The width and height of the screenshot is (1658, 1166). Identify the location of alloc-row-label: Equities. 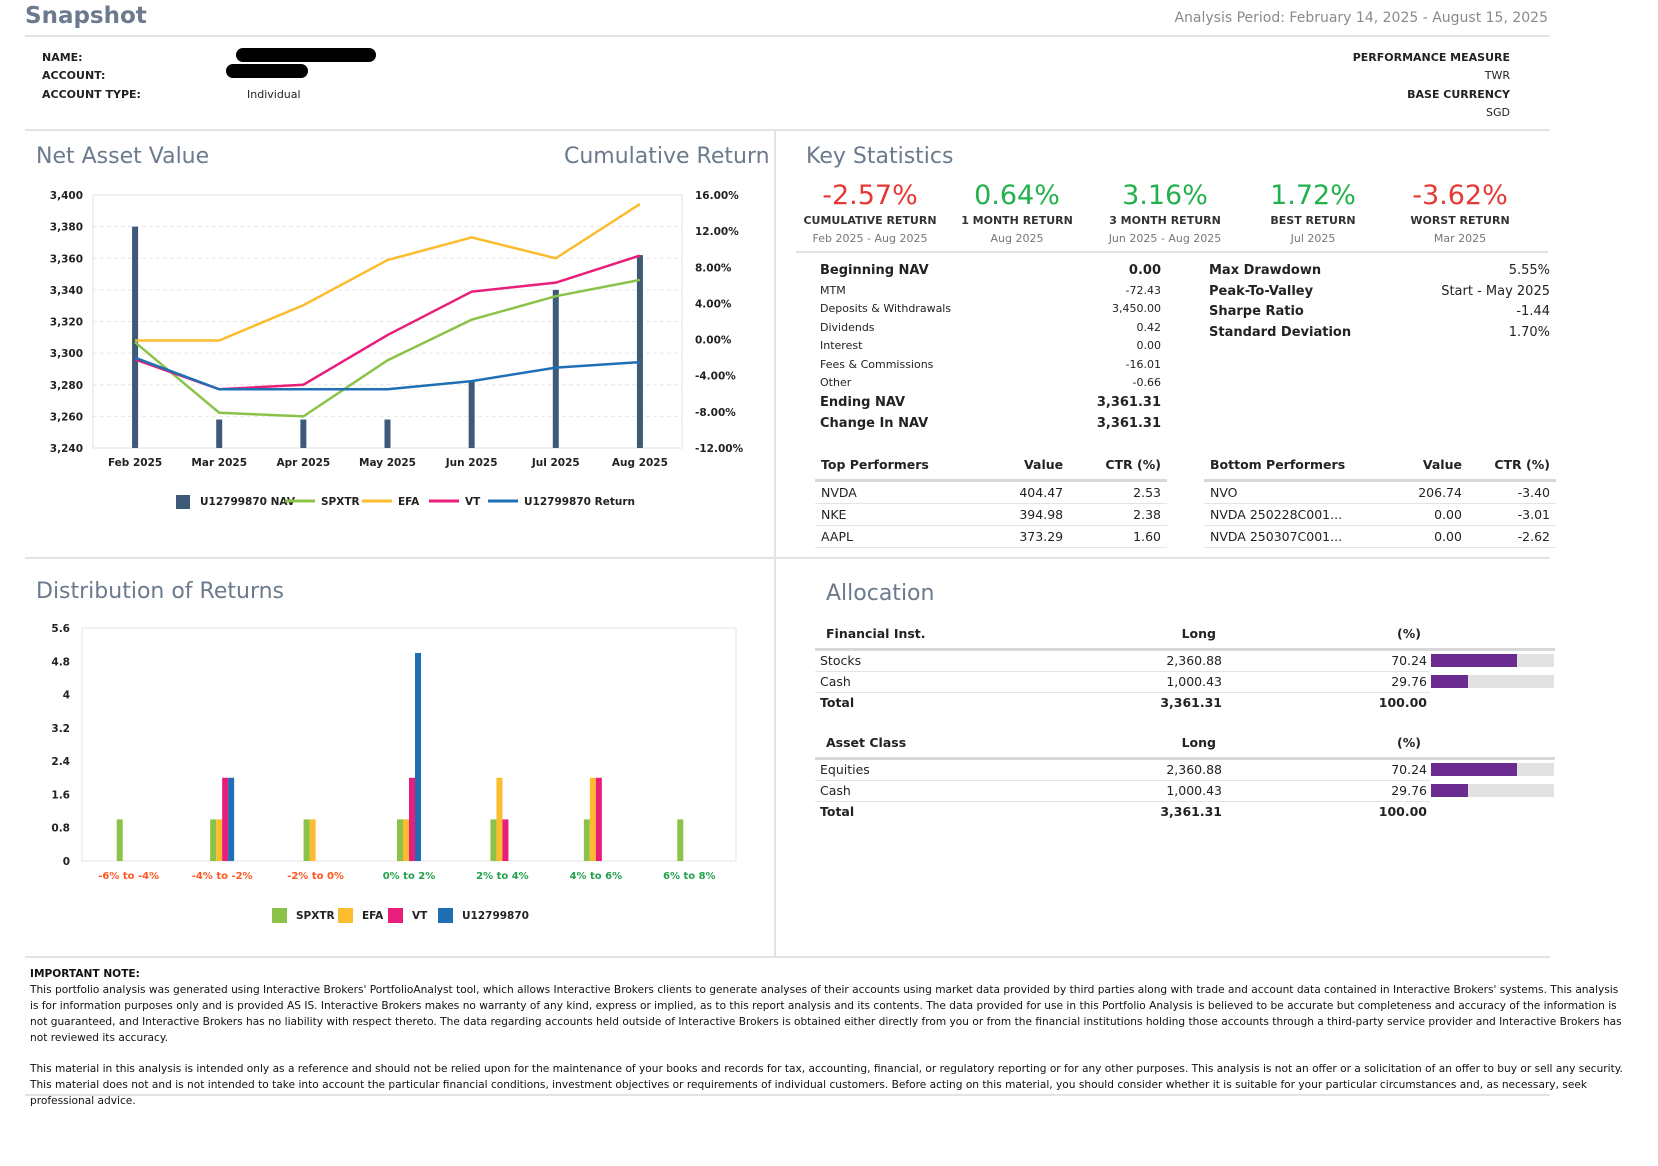
(845, 769).